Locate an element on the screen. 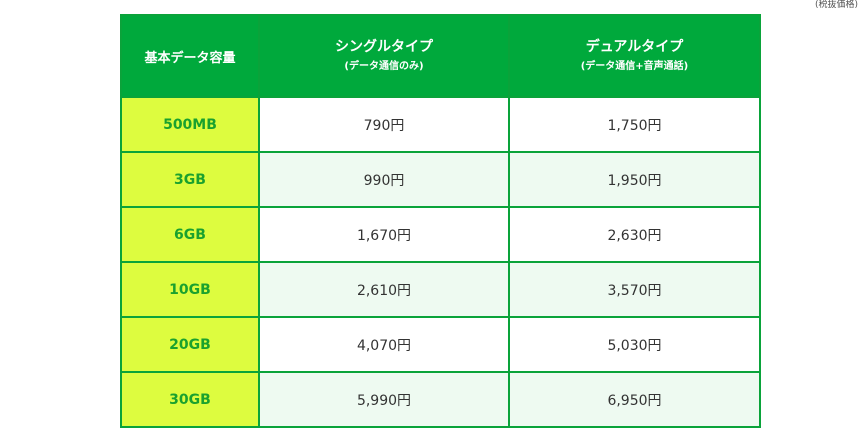  row-dual-price: 3,570円 is located at coordinates (634, 289).